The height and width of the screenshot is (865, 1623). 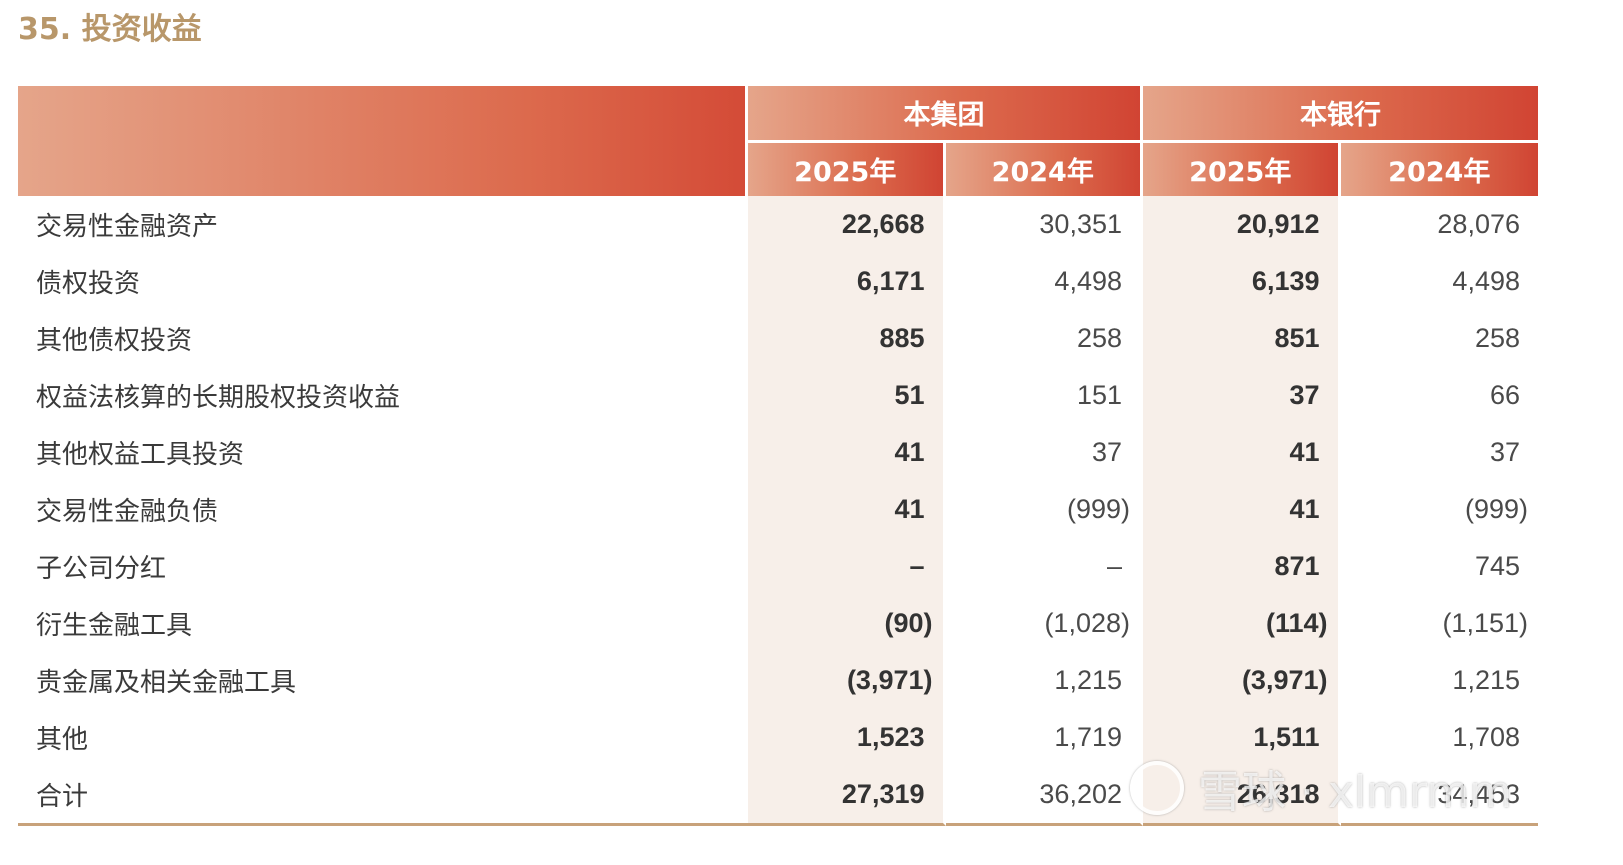 I want to click on row-label: 交易性金融资产, so click(x=127, y=227).